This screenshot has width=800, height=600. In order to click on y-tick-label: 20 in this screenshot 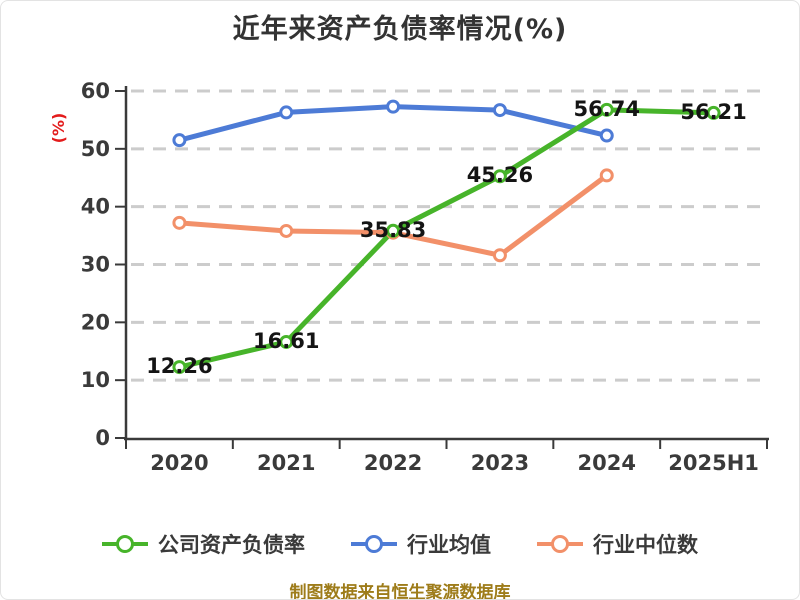, I will do `click(95, 322)`.